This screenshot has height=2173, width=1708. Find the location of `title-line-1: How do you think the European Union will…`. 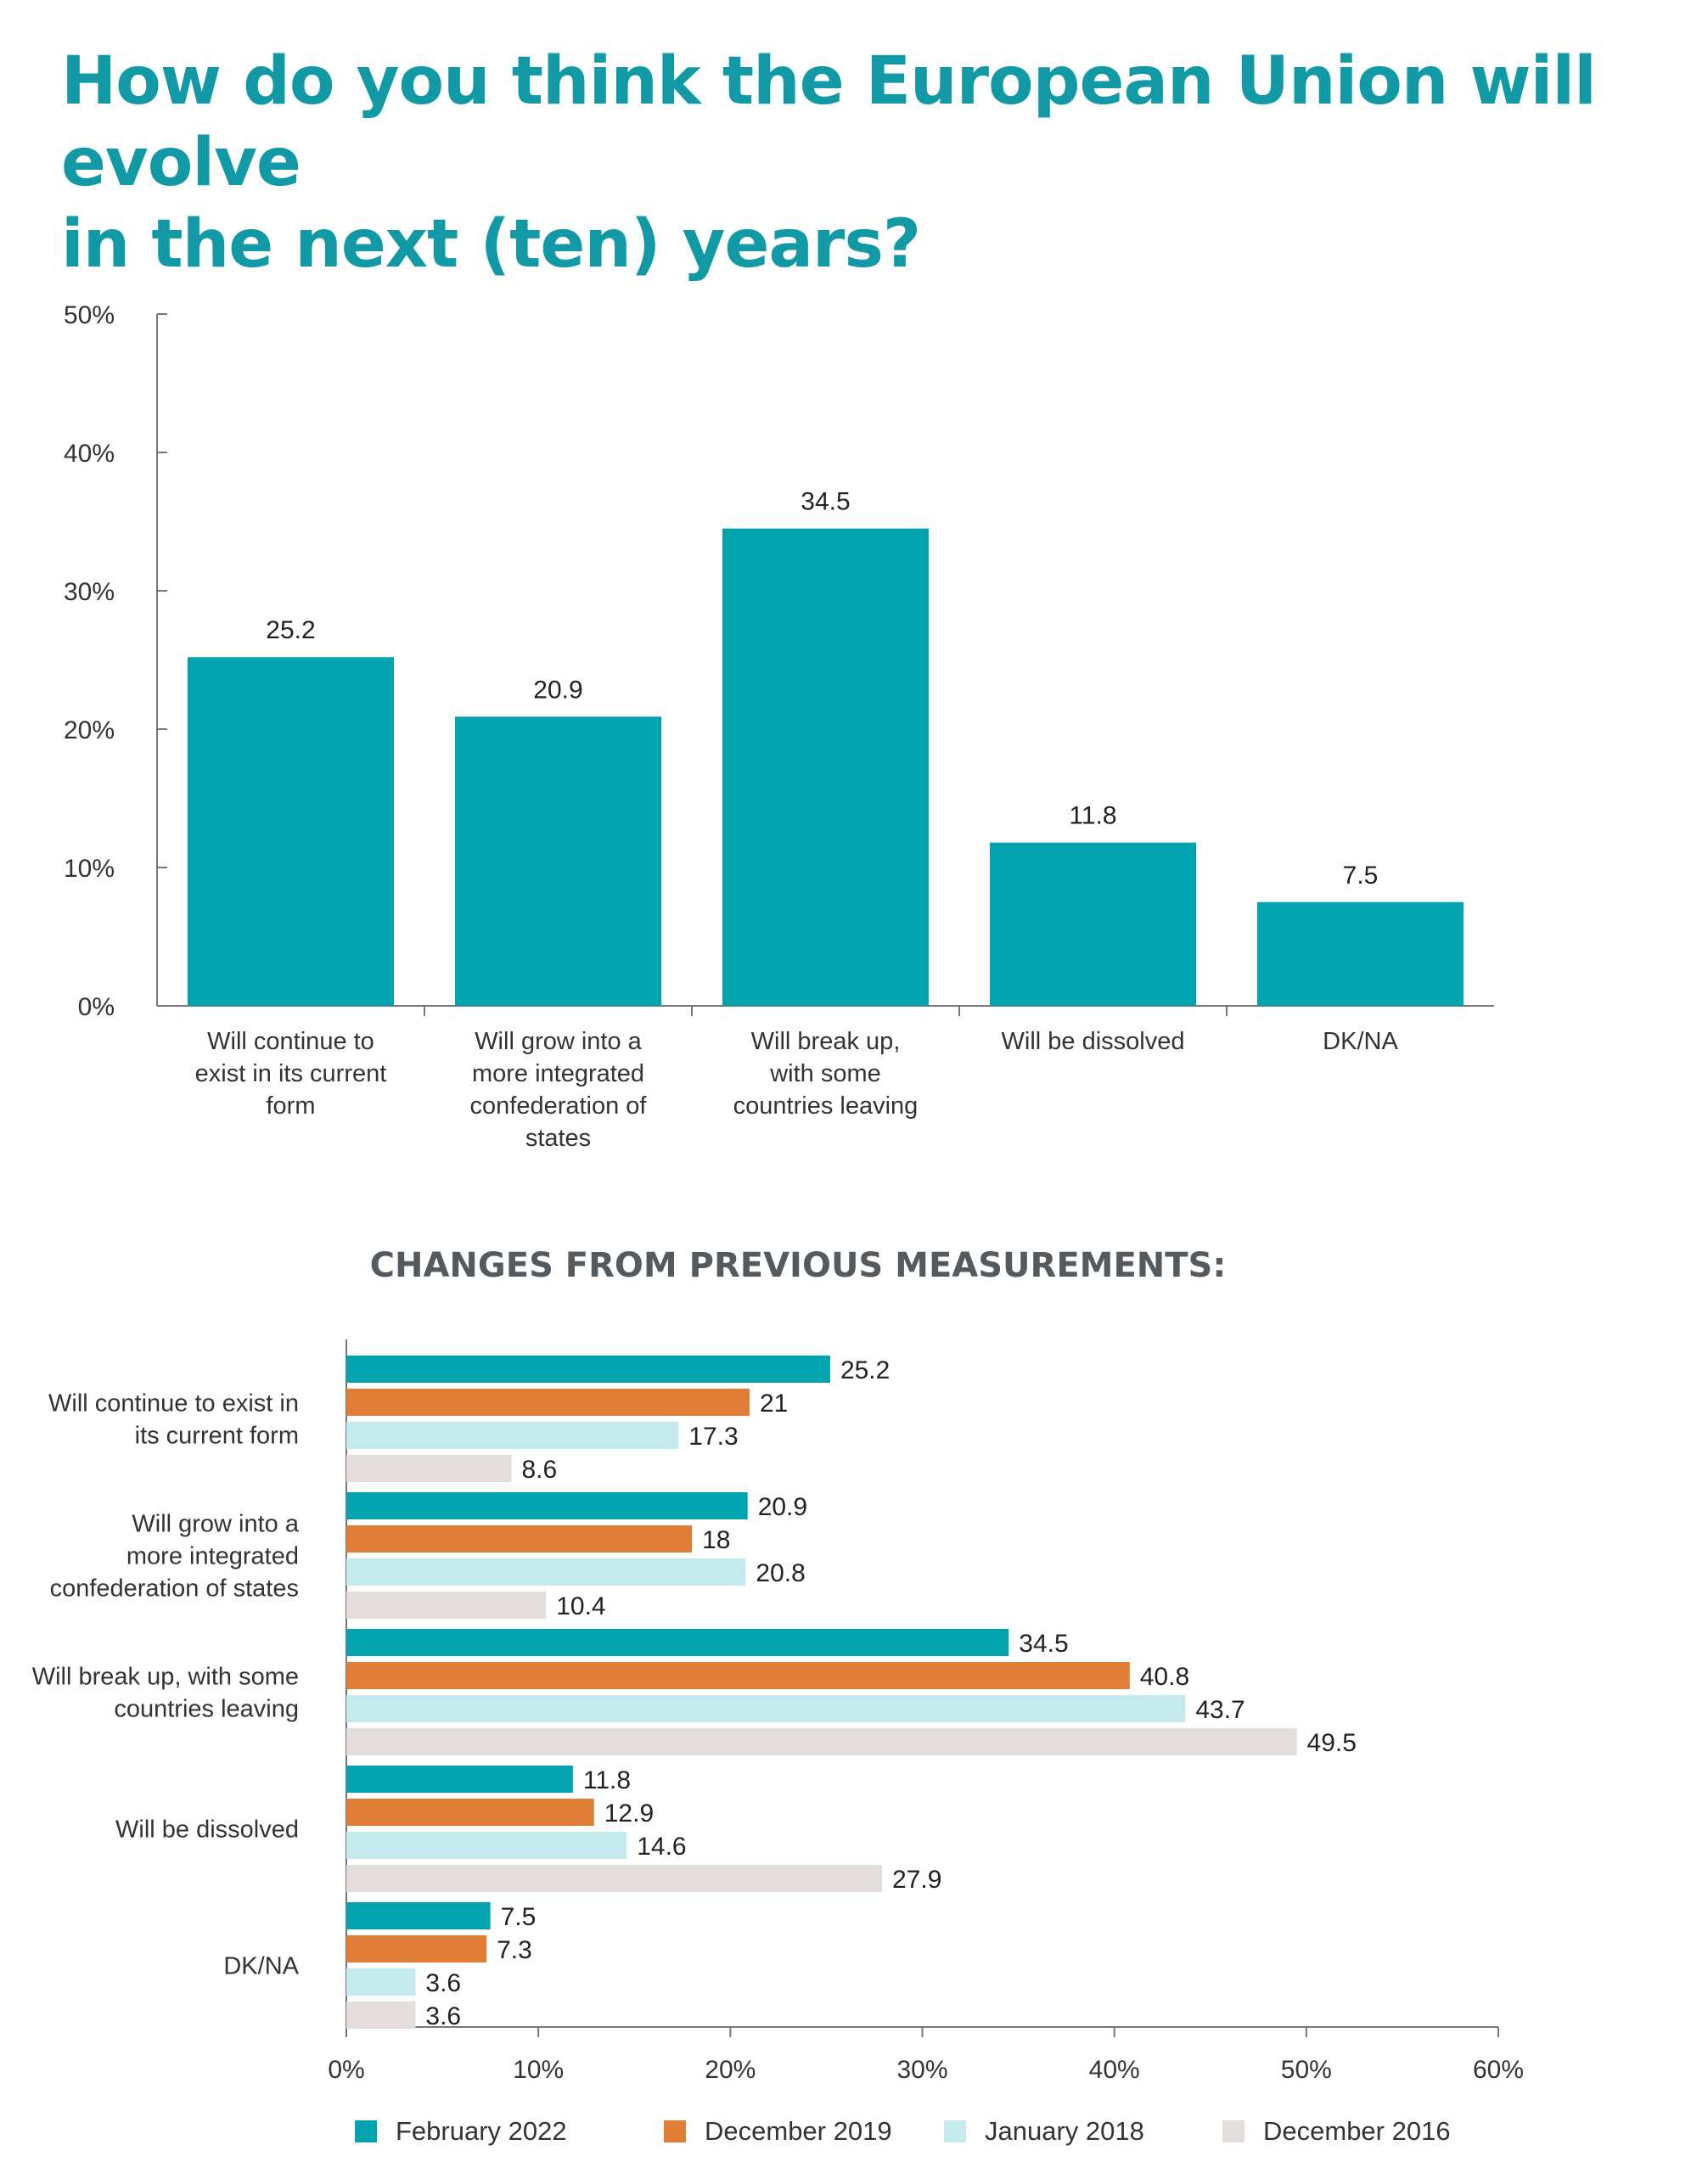

title-line-1: How do you think the European Union will… is located at coordinates (829, 122).